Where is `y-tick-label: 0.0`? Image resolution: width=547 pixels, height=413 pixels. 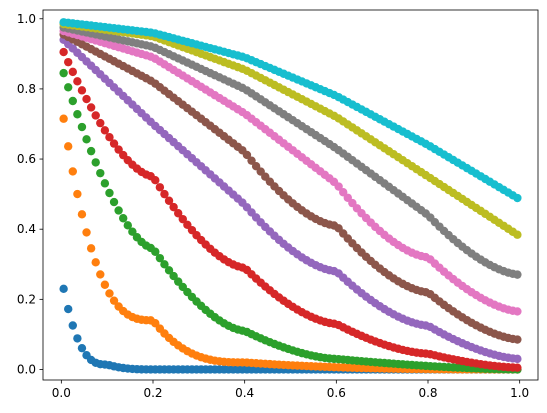
y-tick-label: 0.0 is located at coordinates (26, 369).